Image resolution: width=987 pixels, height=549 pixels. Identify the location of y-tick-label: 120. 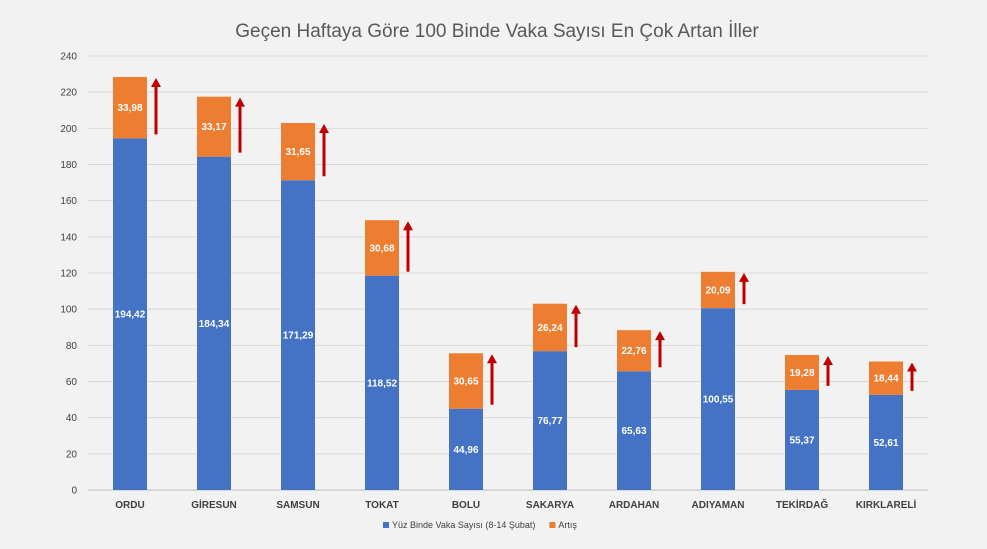
(68, 274).